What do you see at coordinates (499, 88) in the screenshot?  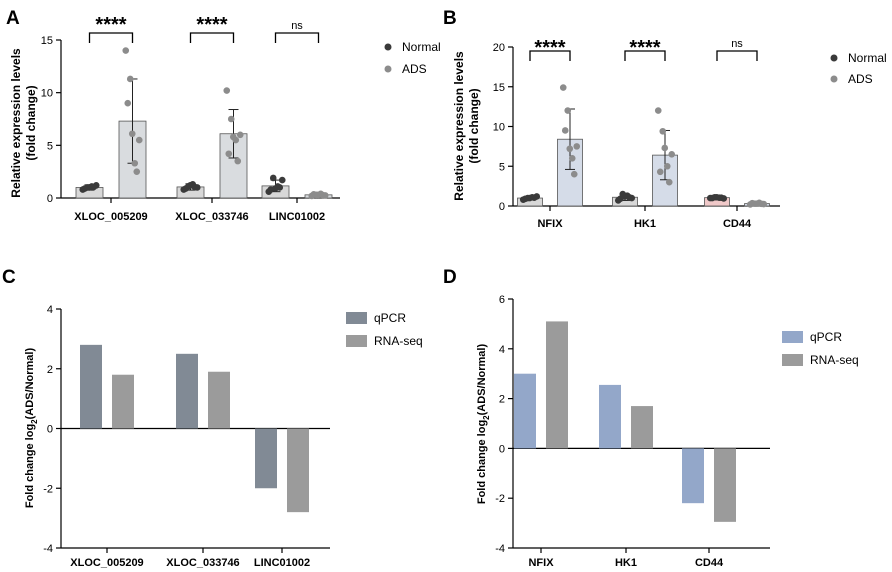 I see `y-tick-label: 15` at bounding box center [499, 88].